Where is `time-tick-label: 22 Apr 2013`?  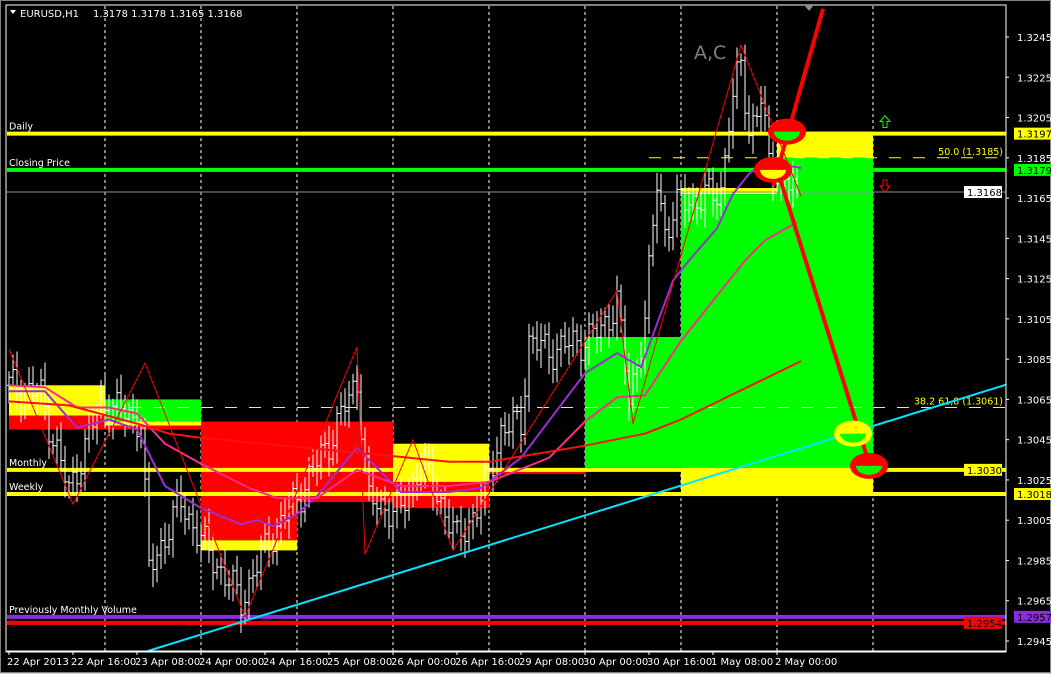 time-tick-label: 22 Apr 2013 is located at coordinates (38, 662).